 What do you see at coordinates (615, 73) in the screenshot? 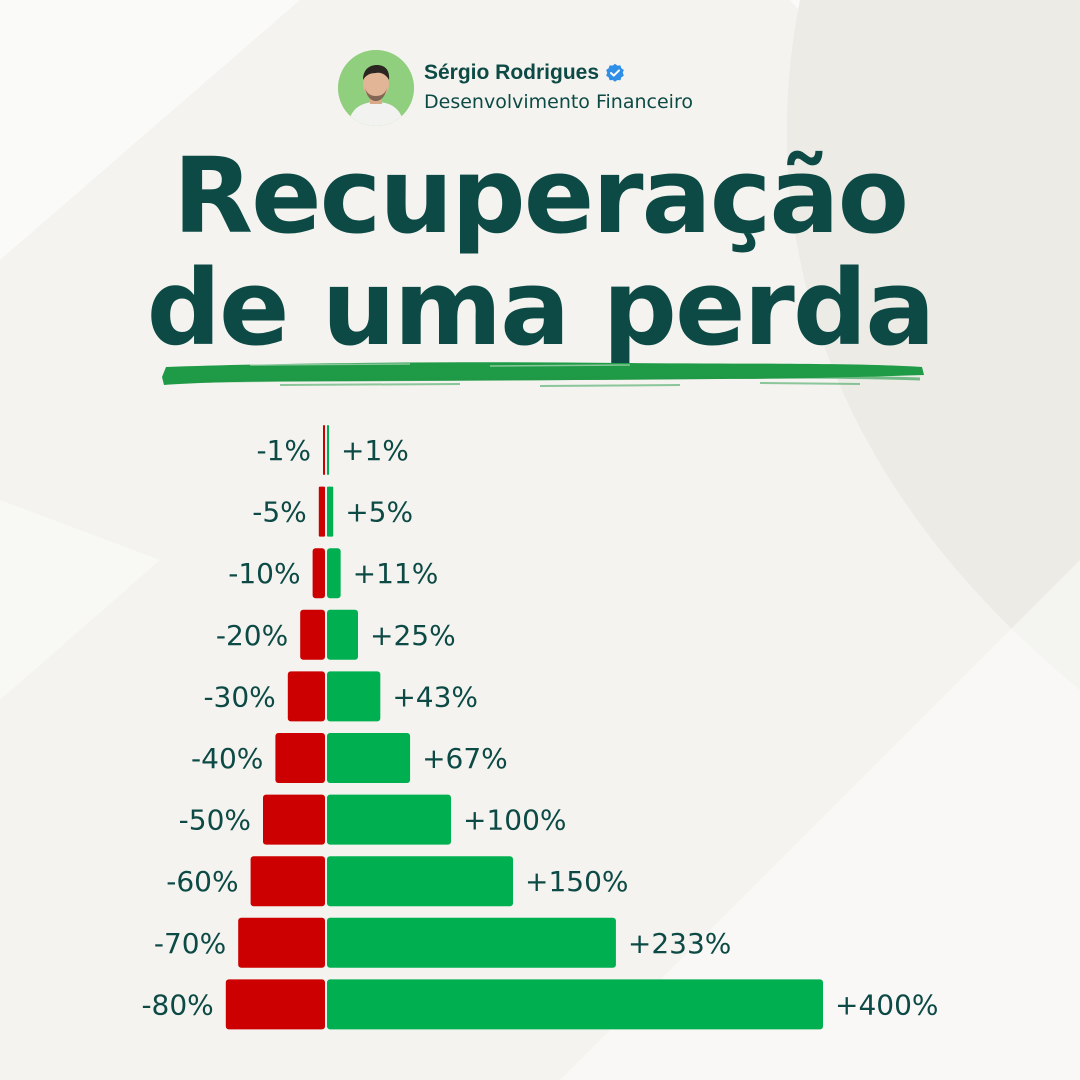
I see `verified-badge-icon` at bounding box center [615, 73].